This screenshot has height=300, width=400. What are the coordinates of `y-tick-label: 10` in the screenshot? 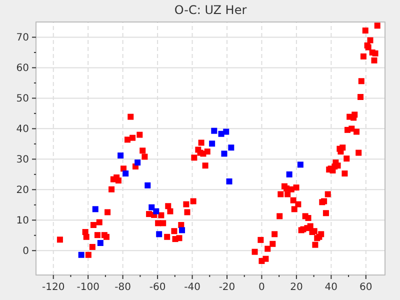 It's located at (22, 221).